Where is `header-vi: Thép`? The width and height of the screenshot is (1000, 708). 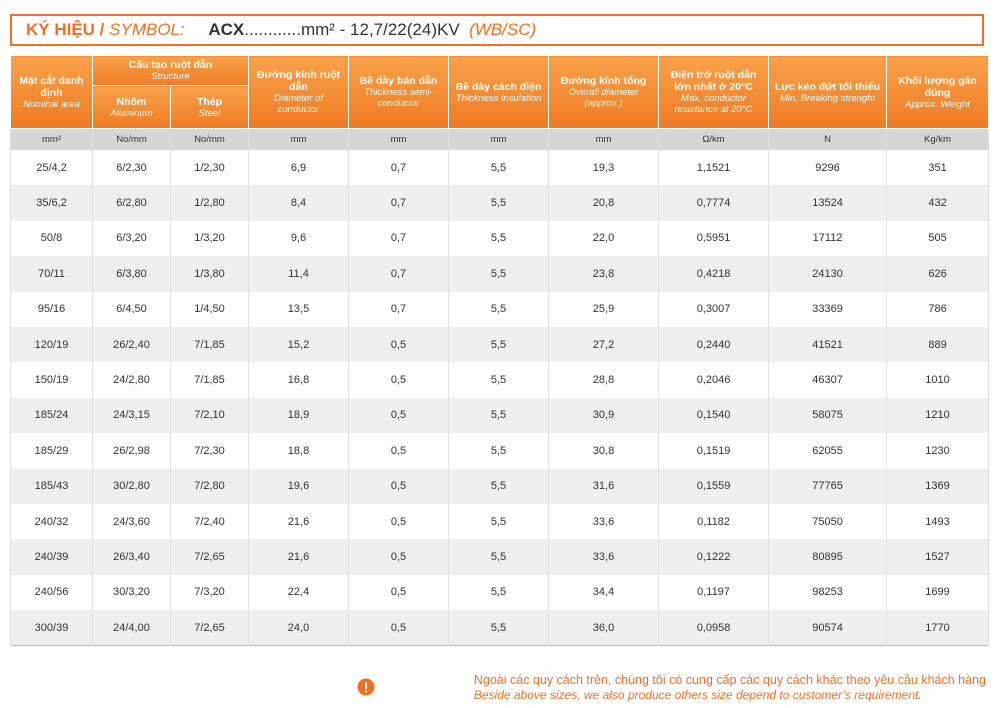 header-vi: Thép is located at coordinates (209, 101).